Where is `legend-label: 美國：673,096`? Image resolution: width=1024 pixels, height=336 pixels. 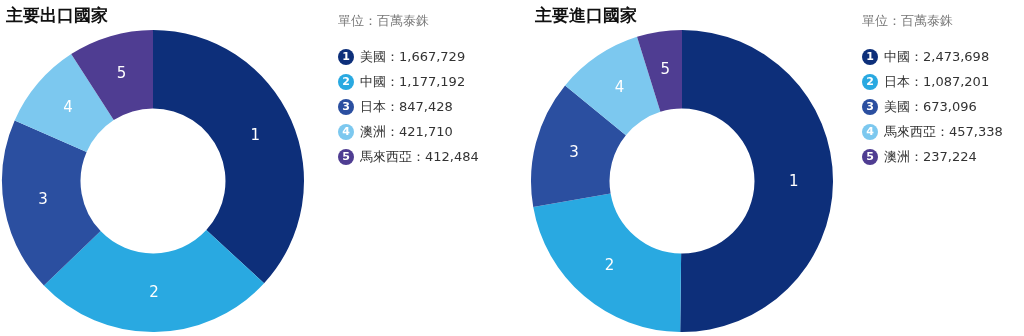
legend-label: 美國：673,096 is located at coordinates (930, 106).